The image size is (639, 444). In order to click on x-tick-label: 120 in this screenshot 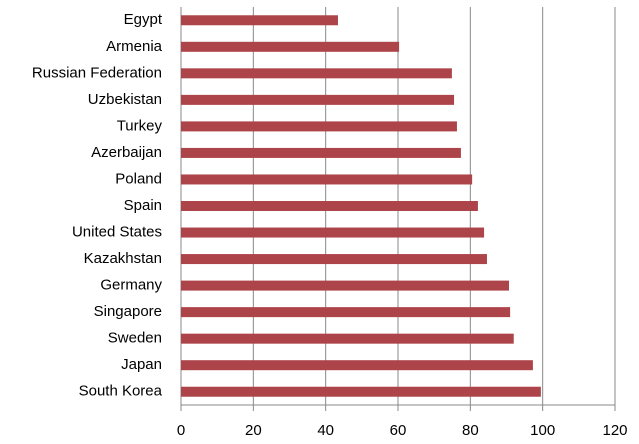, I will do `click(614, 430)`.